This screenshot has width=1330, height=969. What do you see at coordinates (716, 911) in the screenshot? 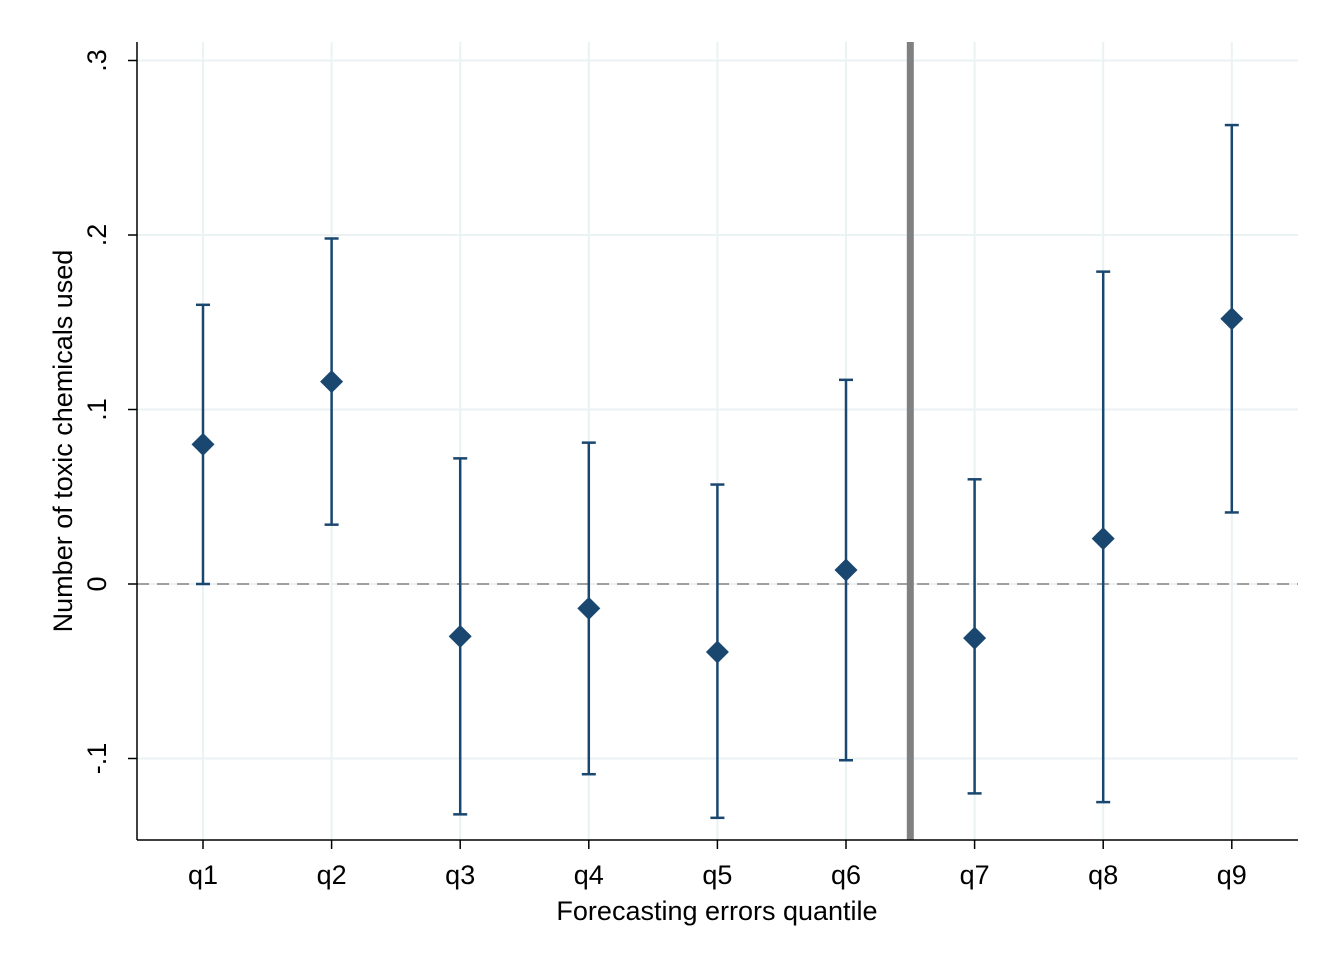
I see `x-axis-title: Forecasting errors quantile` at bounding box center [716, 911].